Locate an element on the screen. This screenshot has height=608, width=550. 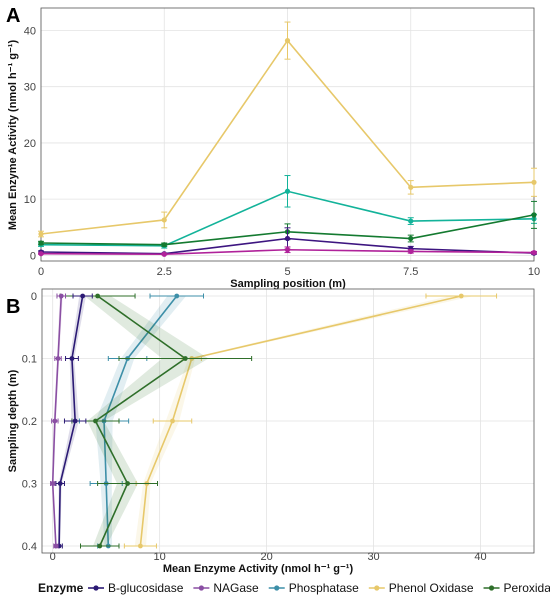
panel-a-y-tick-label: 40 is located at coordinates (30, 31).